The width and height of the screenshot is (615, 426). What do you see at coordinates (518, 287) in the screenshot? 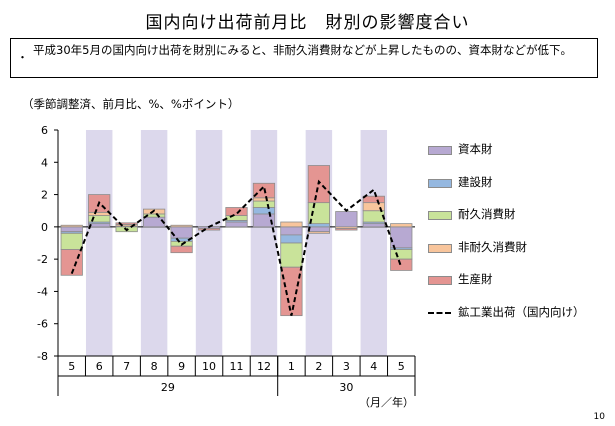
I see `legend-item-production: 生産財` at bounding box center [518, 287].